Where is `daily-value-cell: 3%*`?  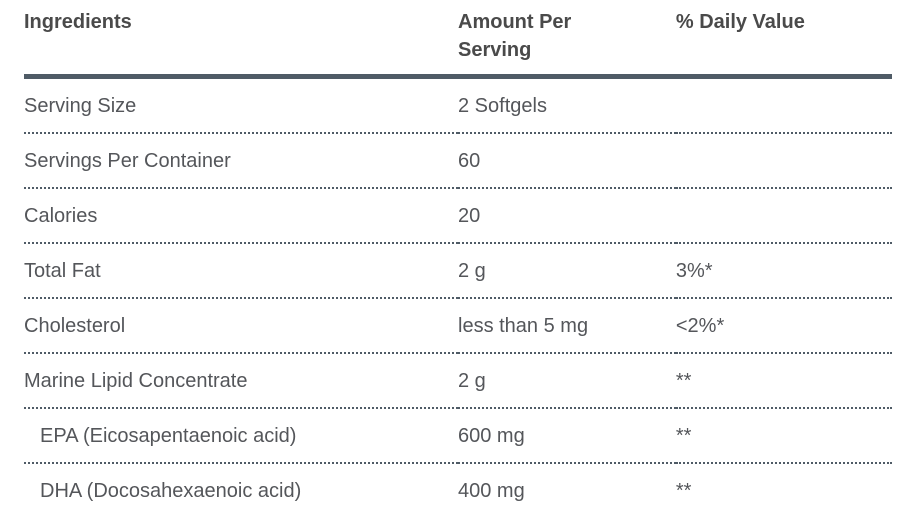 daily-value-cell: 3%* is located at coordinates (783, 271).